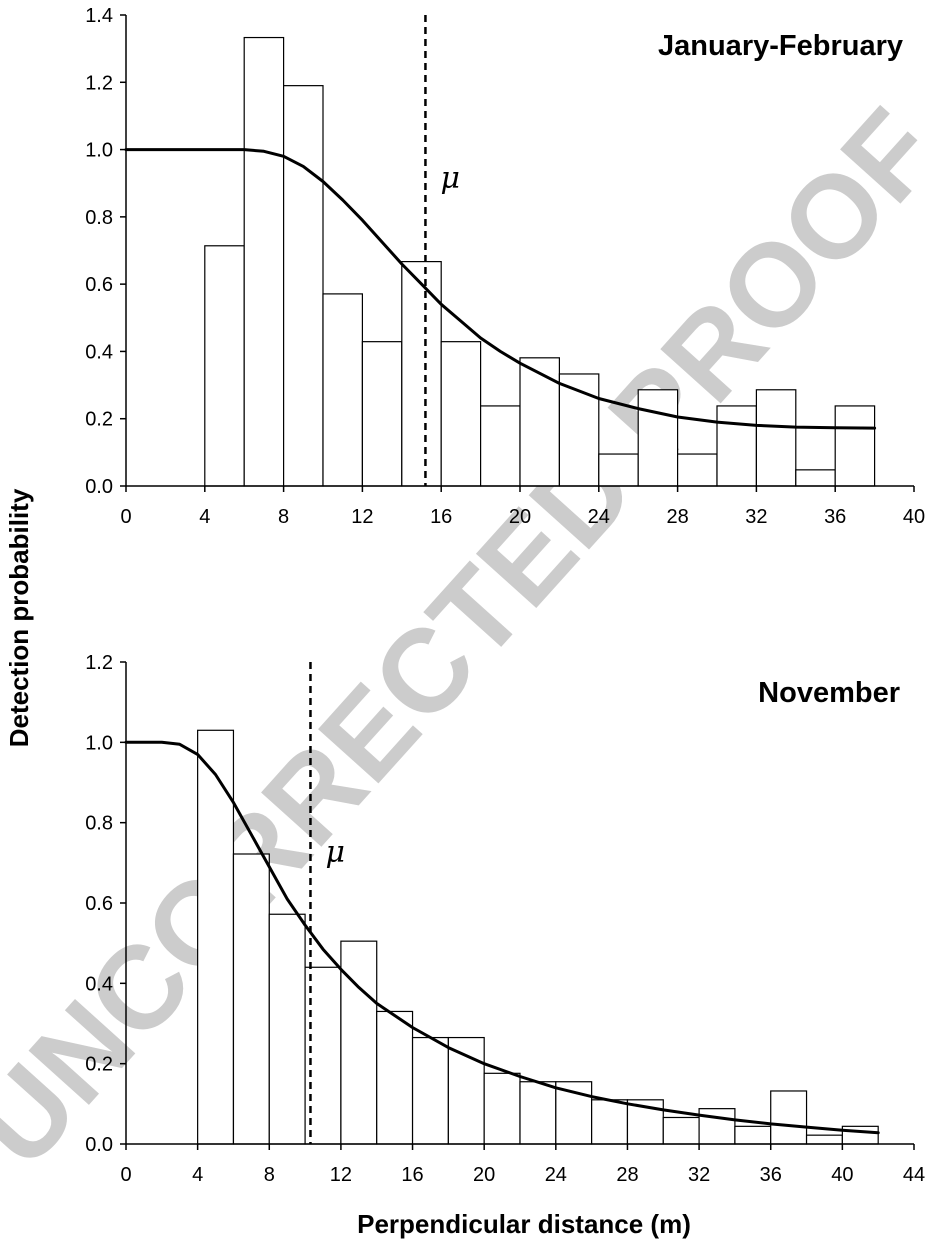  I want to click on panel-title: January-February, so click(780, 46).